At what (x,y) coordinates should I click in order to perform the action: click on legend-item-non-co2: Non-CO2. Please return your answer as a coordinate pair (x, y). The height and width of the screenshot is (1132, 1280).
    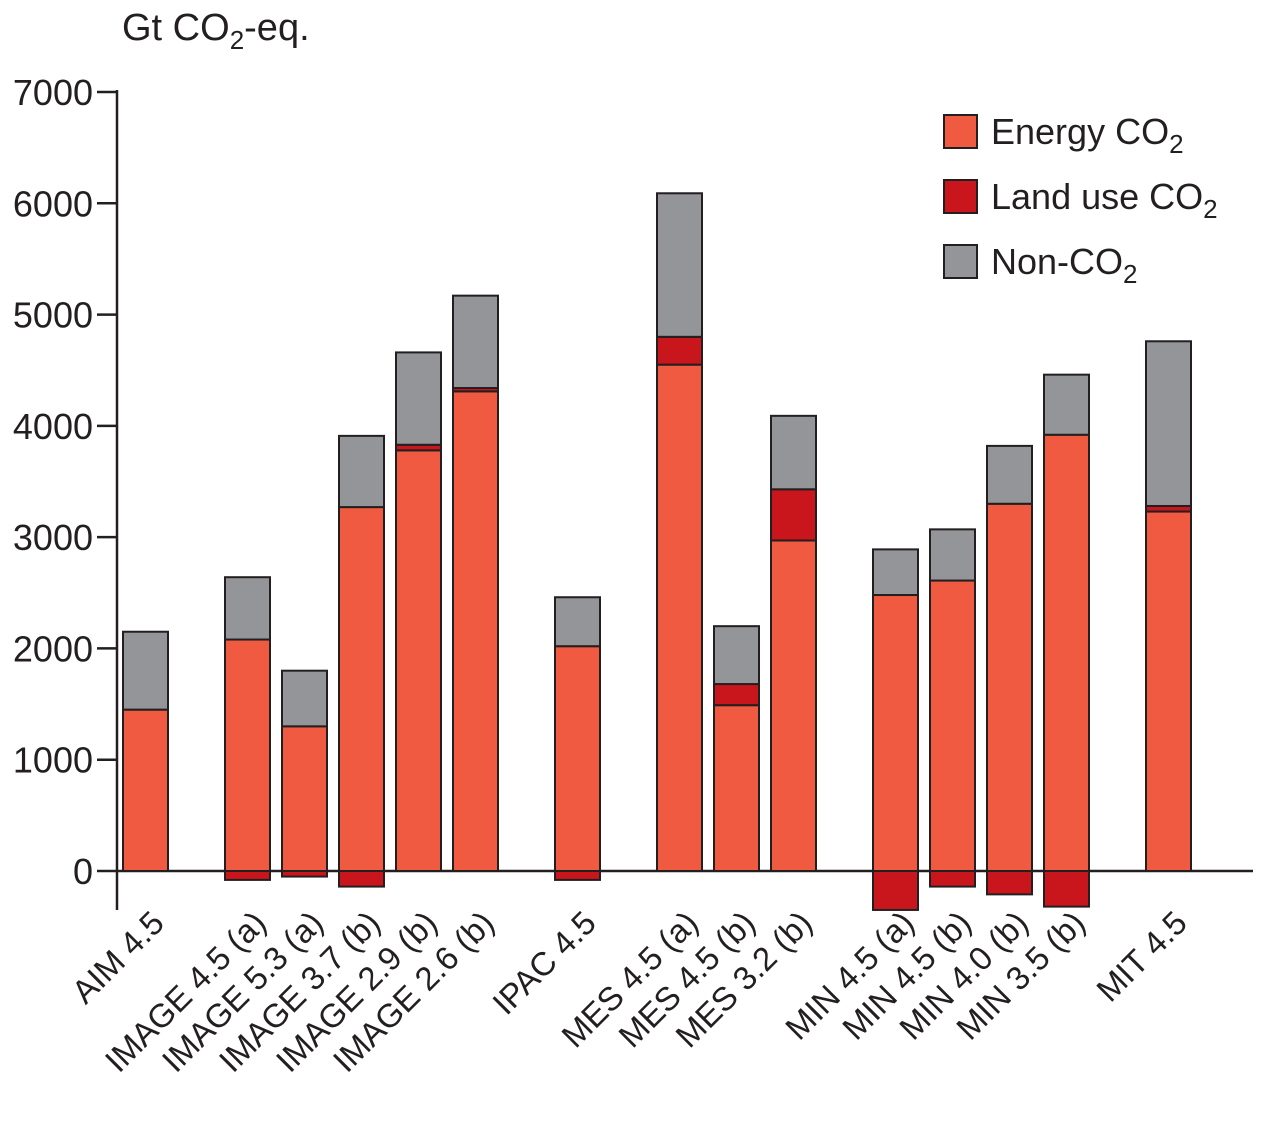
    Looking at the image, I should click on (1040, 265).